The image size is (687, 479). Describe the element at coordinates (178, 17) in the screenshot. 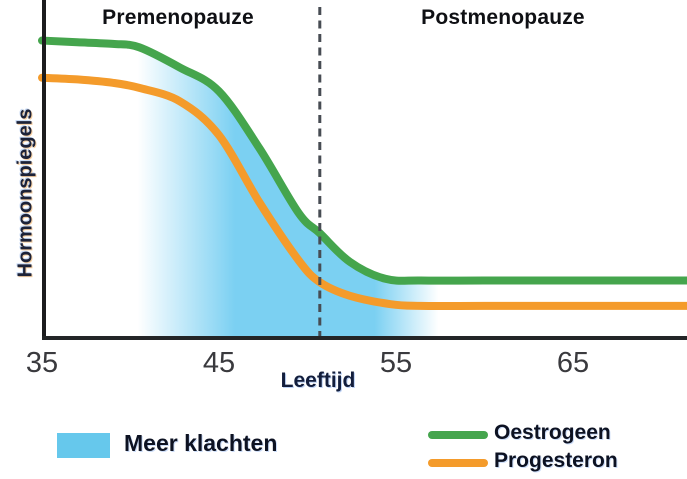

I see `premenopauze-label: Premenopauze` at that location.